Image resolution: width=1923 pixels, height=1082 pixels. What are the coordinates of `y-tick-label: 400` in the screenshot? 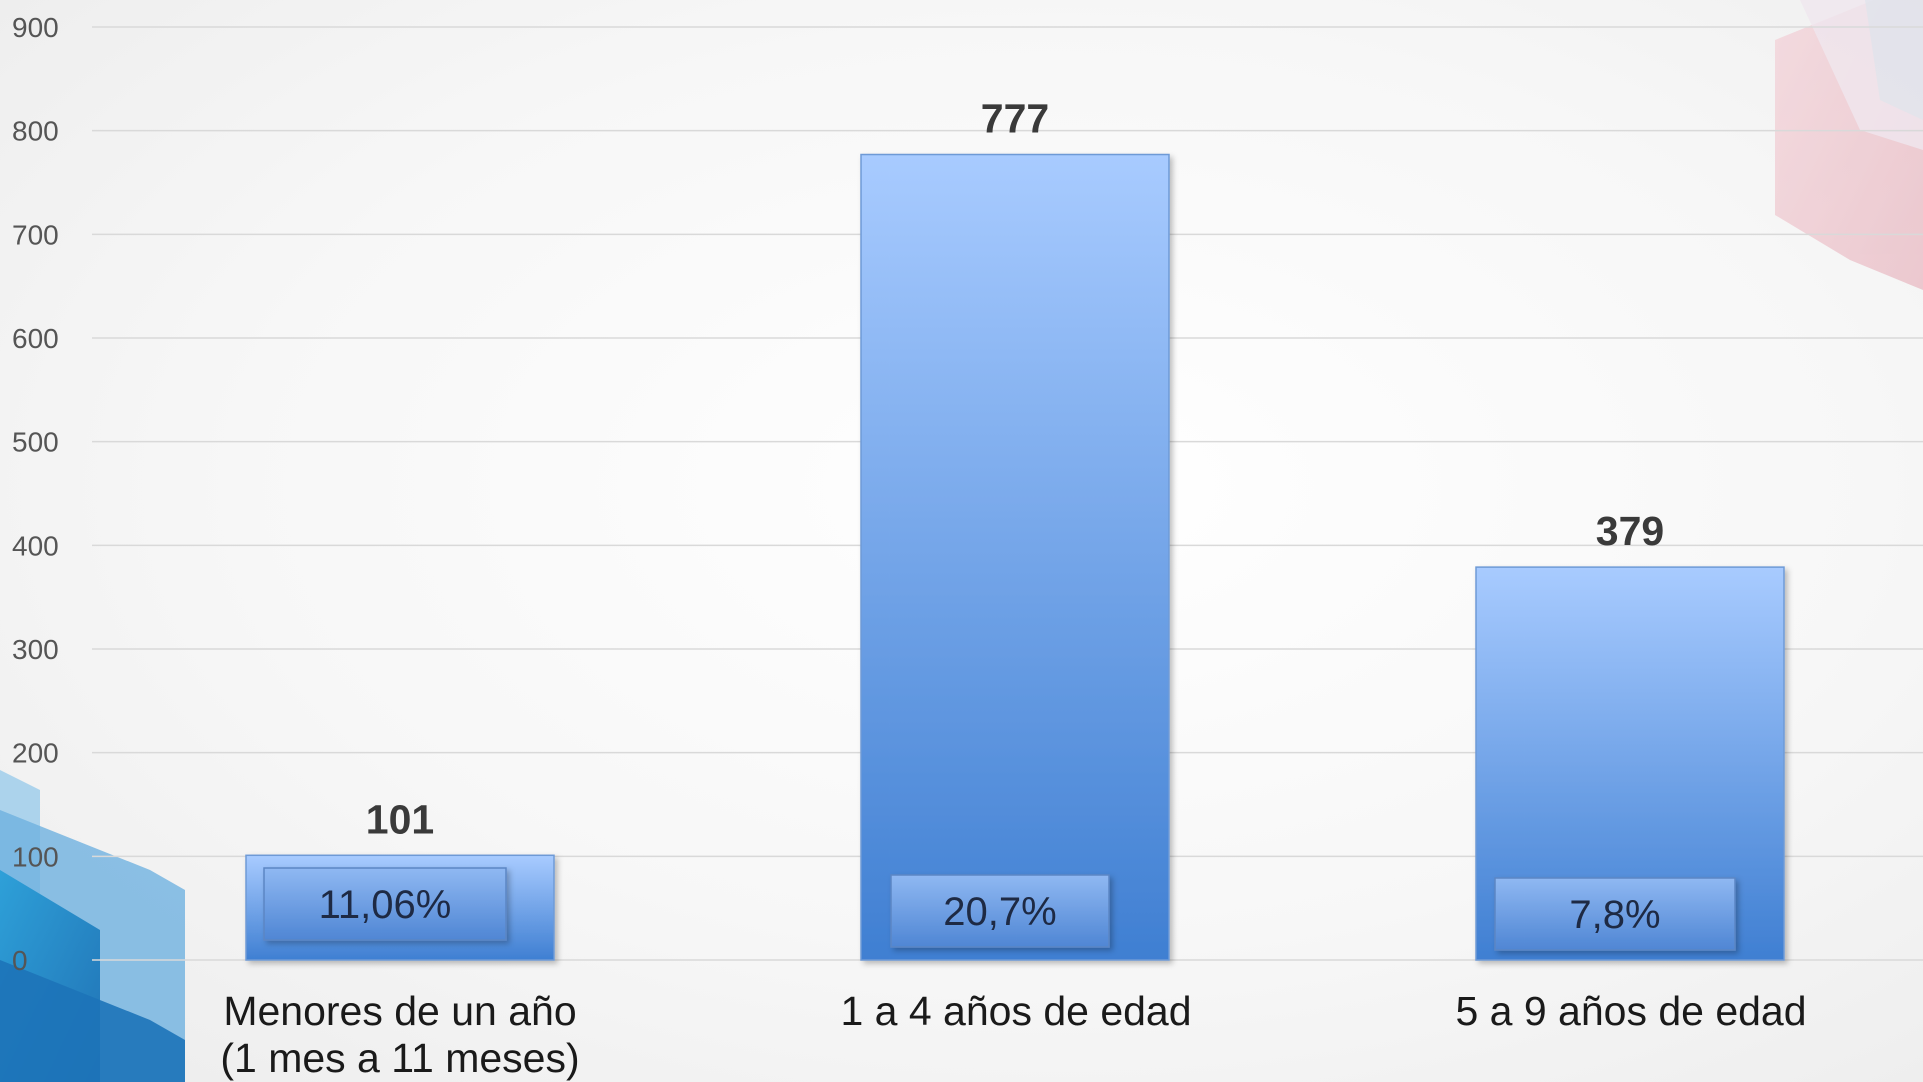 It's located at (35, 545).